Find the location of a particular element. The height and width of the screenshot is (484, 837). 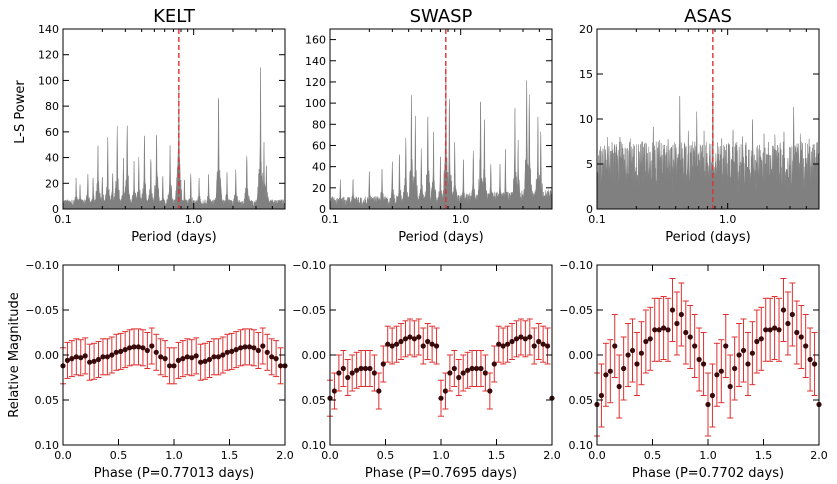

asas-periodogram: ASAS Period (days) 0.1 1.0 0 5 10 15 20 is located at coordinates (699, 125).